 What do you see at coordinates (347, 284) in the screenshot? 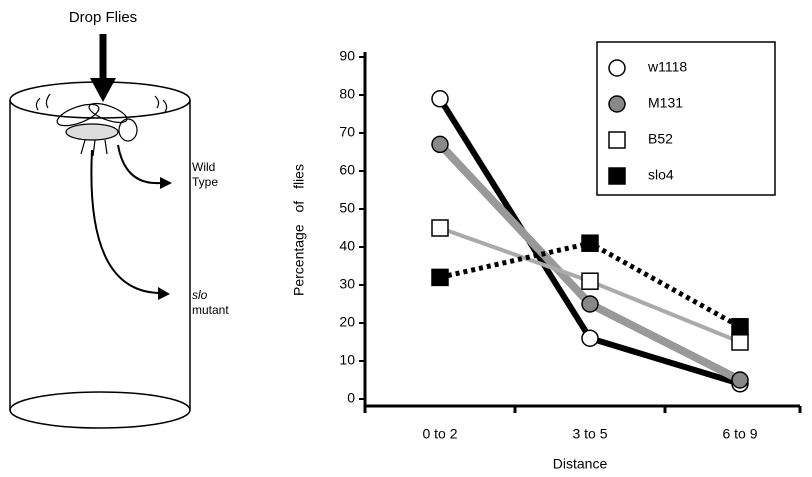
I see `y-tick-label: 30` at bounding box center [347, 284].